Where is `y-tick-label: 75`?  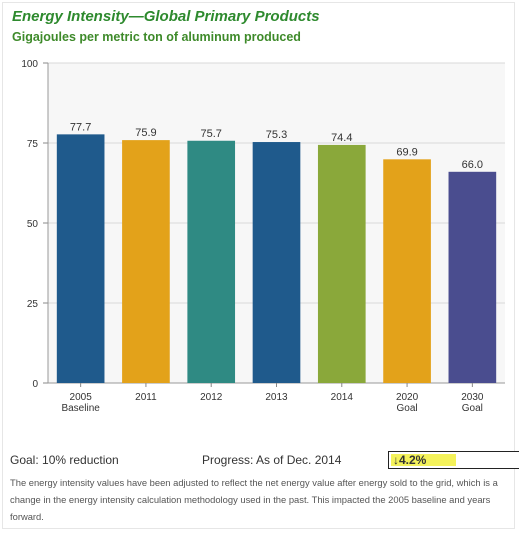 y-tick-label: 75 is located at coordinates (33, 144).